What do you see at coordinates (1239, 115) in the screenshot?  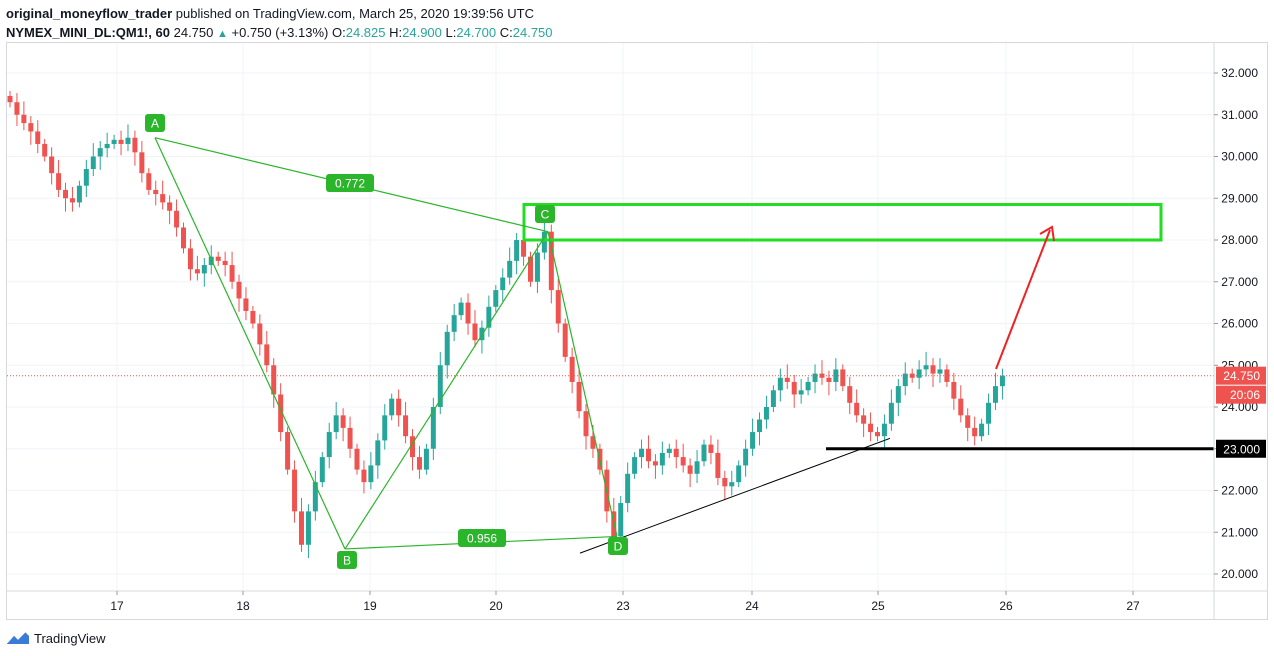 I see `price-tick-label: 31.000` at bounding box center [1239, 115].